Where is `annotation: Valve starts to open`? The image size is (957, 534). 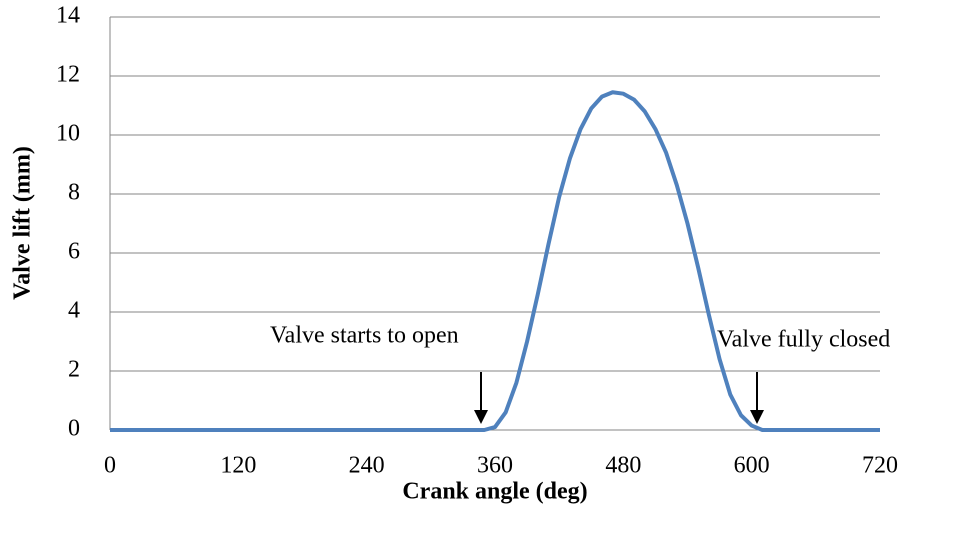 annotation: Valve starts to open is located at coordinates (364, 336).